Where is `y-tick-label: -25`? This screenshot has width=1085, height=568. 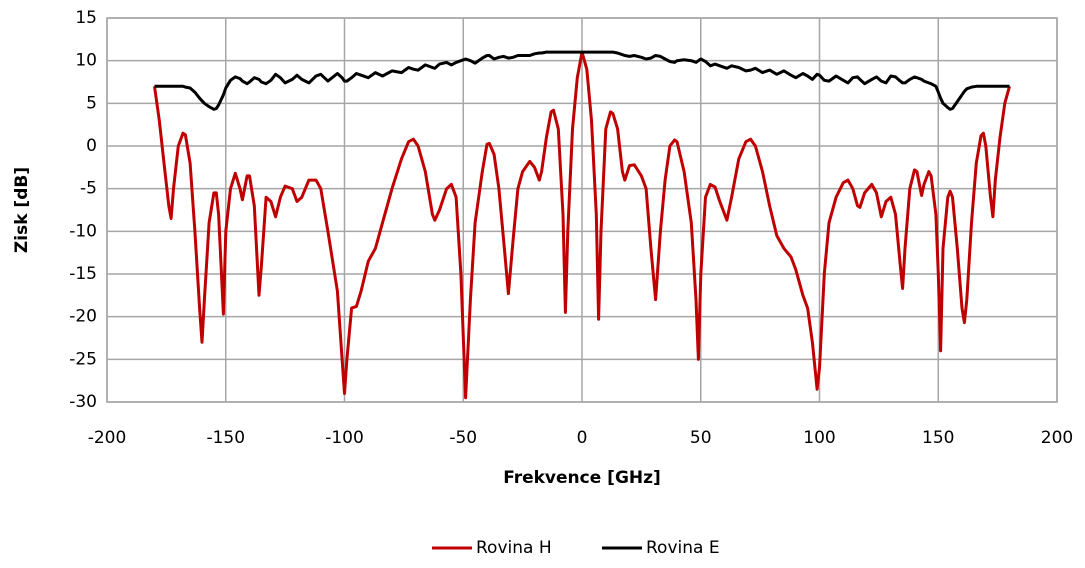 y-tick-label: -25 is located at coordinates (83, 359).